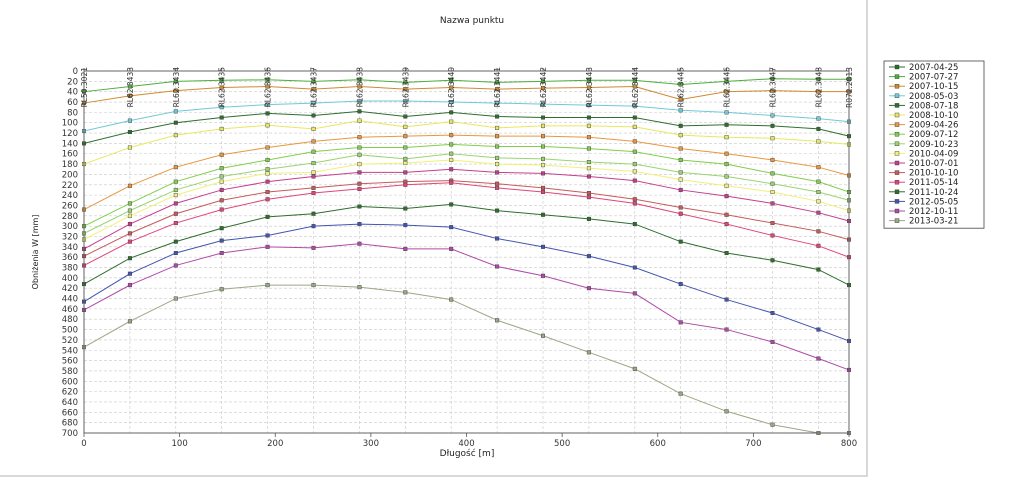  Describe the element at coordinates (923, 164) in the screenshot. I see `legend-item: 2010-07-01` at that location.